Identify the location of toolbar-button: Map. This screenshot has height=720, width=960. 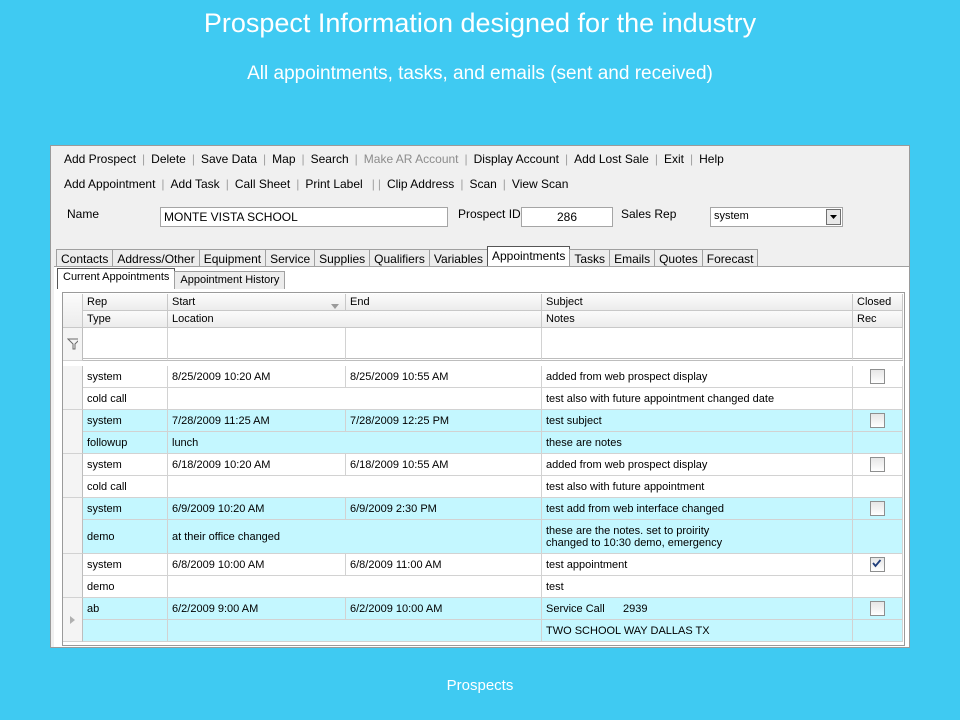
(284, 159).